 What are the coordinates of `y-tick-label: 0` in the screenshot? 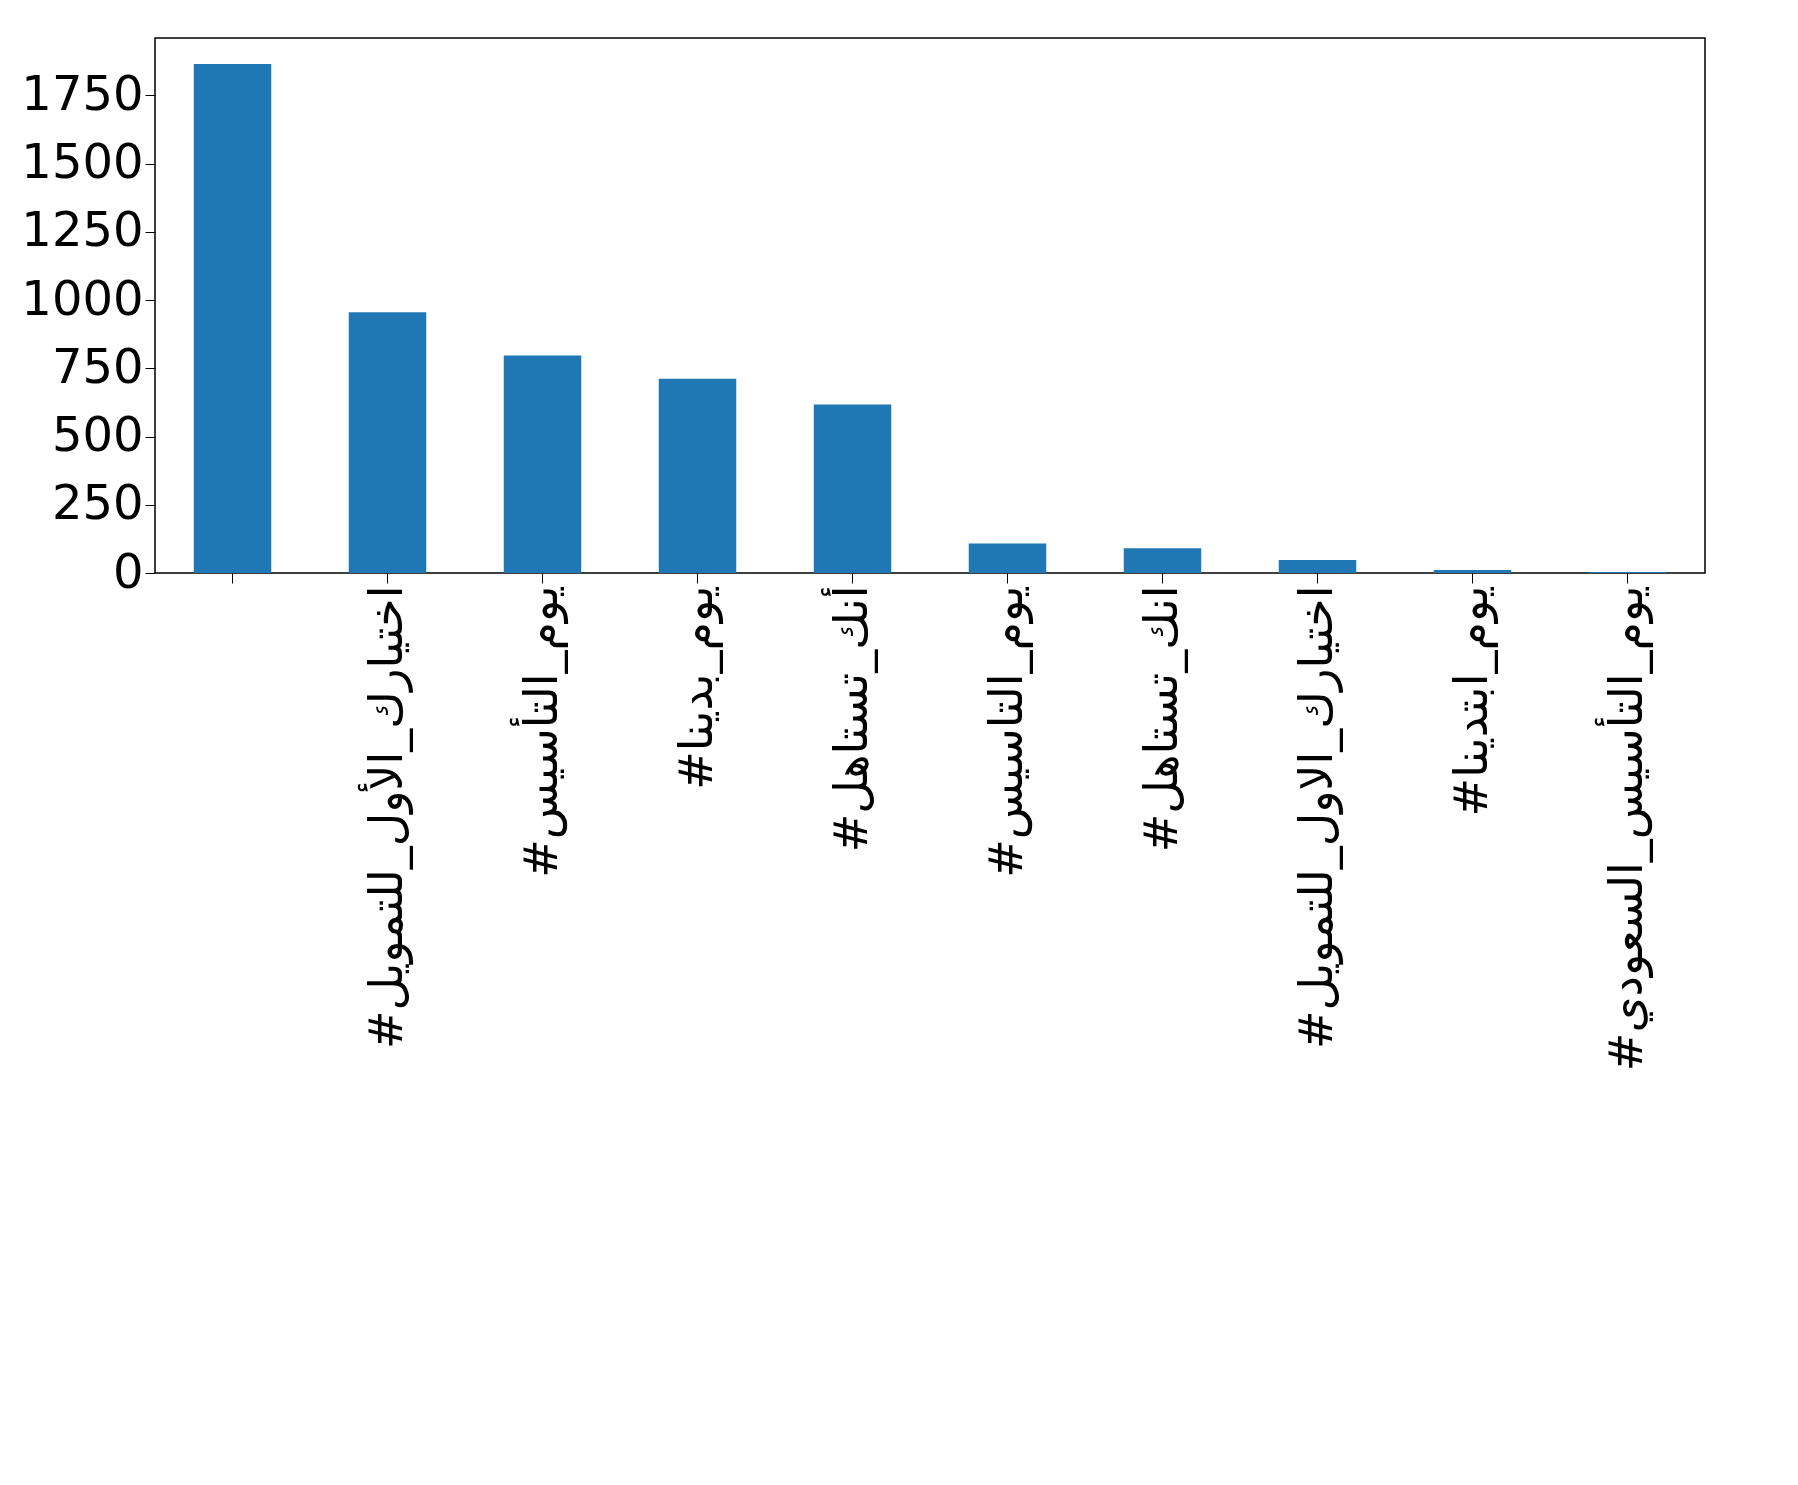 It's located at (128, 570).